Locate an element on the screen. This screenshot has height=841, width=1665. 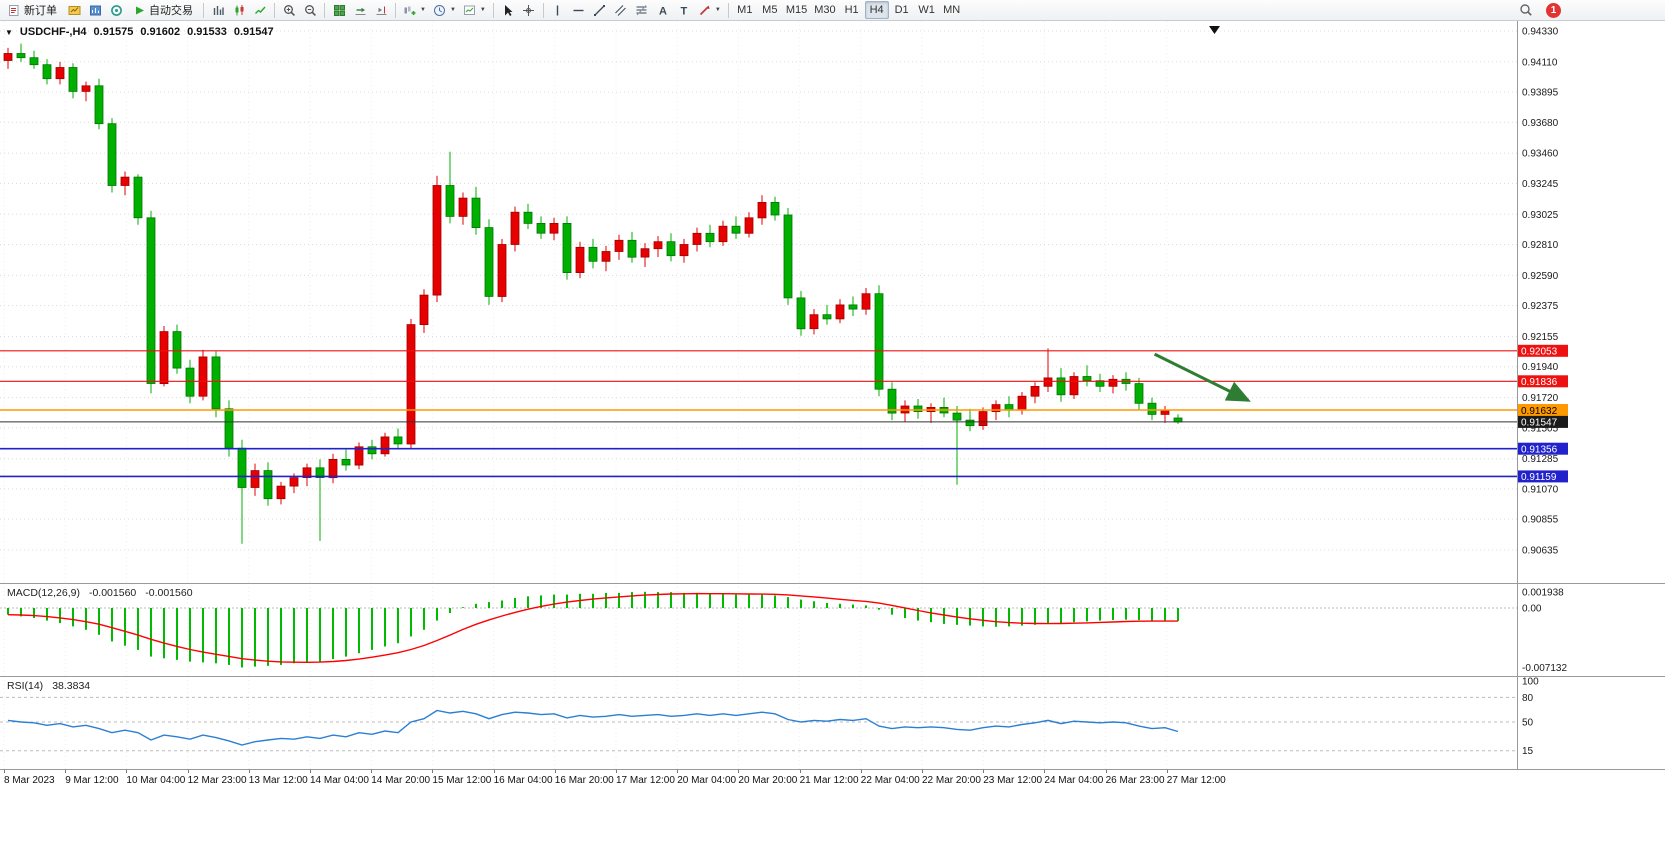
timeframe-h4-button: H4 is located at coordinates (876, 10).